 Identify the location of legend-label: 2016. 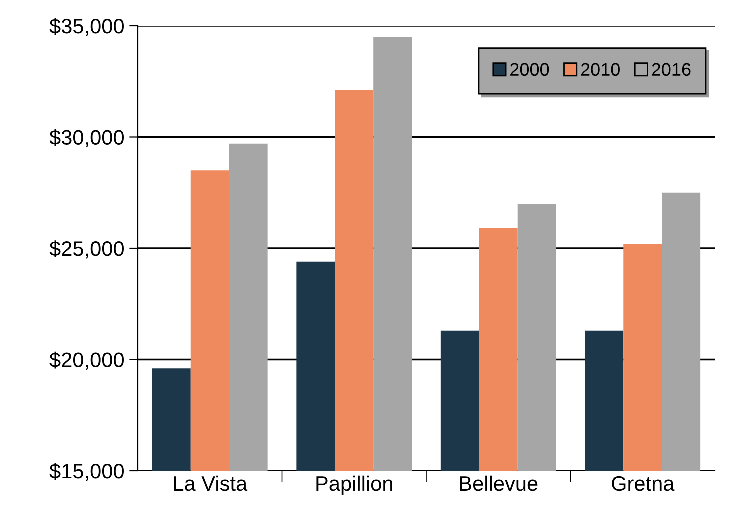
(671, 69).